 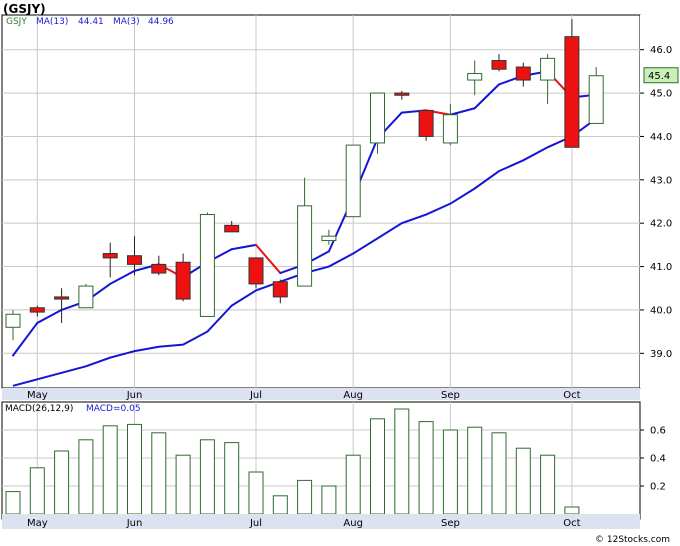 I want to click on legend-ma13-label: MA(13), so click(x=52, y=22).